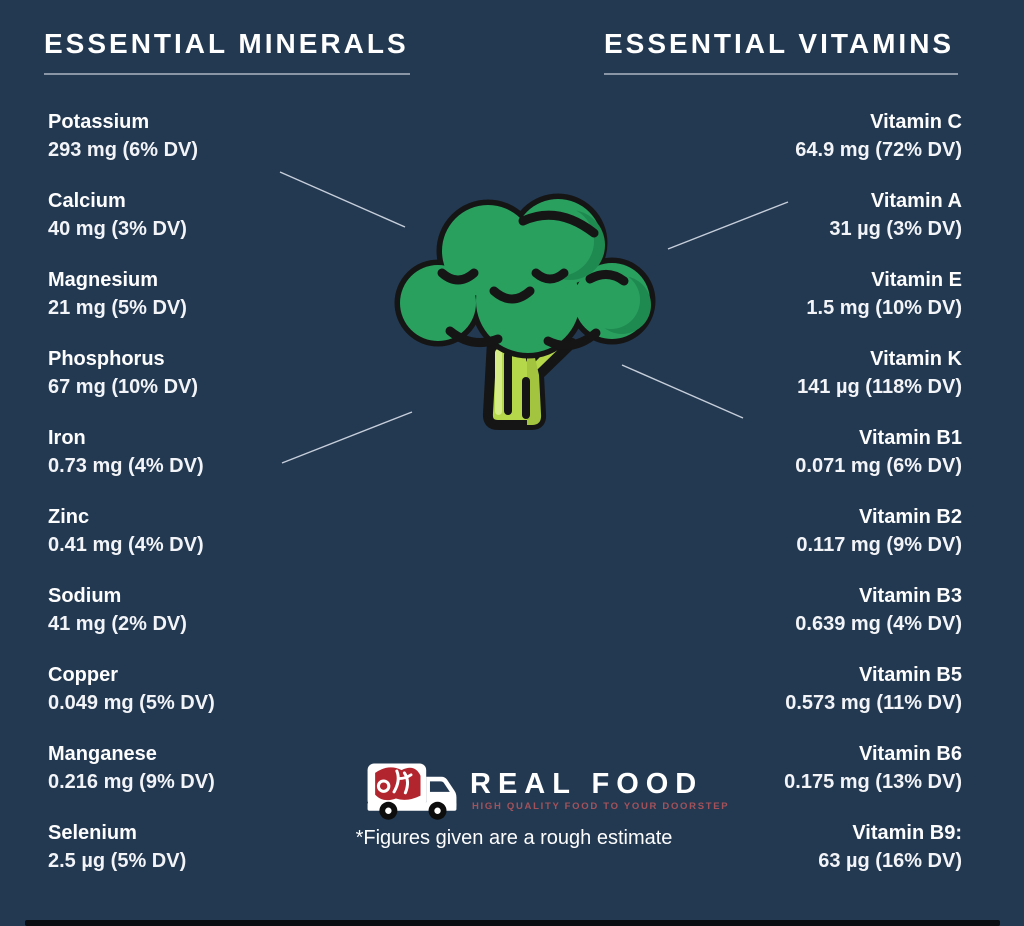 The width and height of the screenshot is (1024, 926). What do you see at coordinates (781, 51) in the screenshot?
I see `vitamins-header: ESSENTIAL VITAMINS` at bounding box center [781, 51].